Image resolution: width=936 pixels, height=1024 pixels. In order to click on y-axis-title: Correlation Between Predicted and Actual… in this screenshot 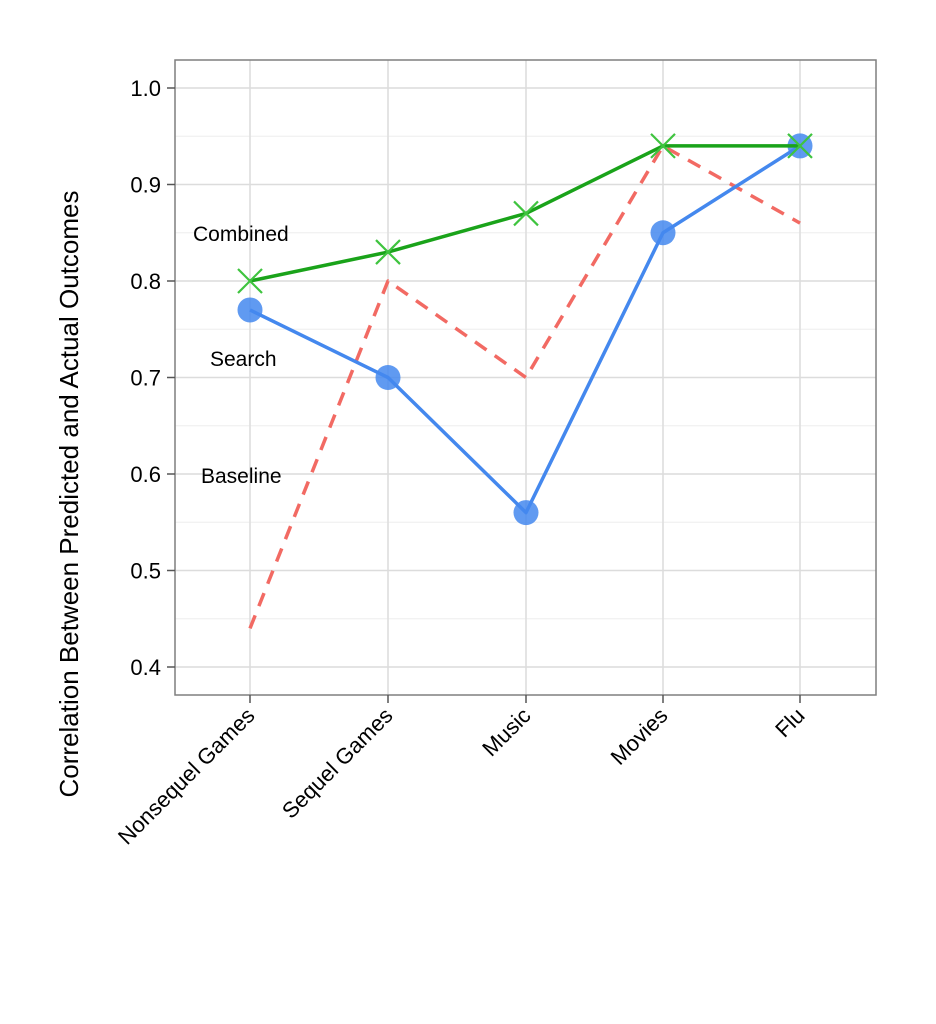, I will do `click(69, 493)`.